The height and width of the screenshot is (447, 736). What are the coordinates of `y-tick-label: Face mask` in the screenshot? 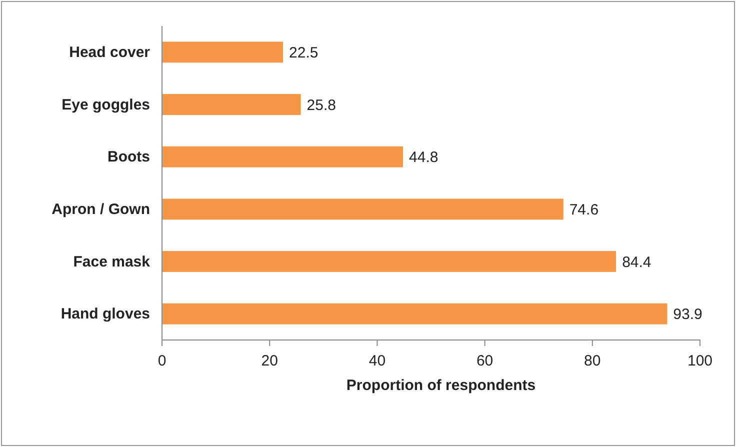 It's located at (112, 261).